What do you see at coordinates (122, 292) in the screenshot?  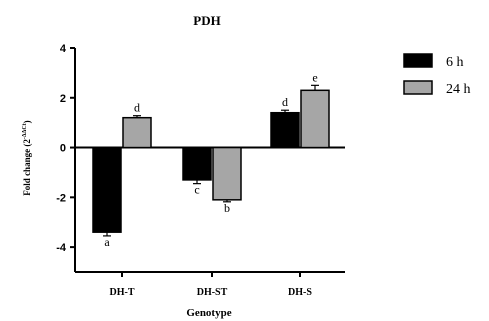 I see `x-tick-label: DH-T` at bounding box center [122, 292].